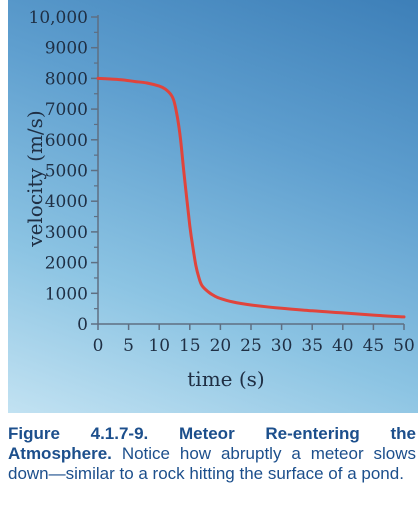 The image size is (418, 526). I want to click on y-tick-label: 10,000, so click(58, 18).